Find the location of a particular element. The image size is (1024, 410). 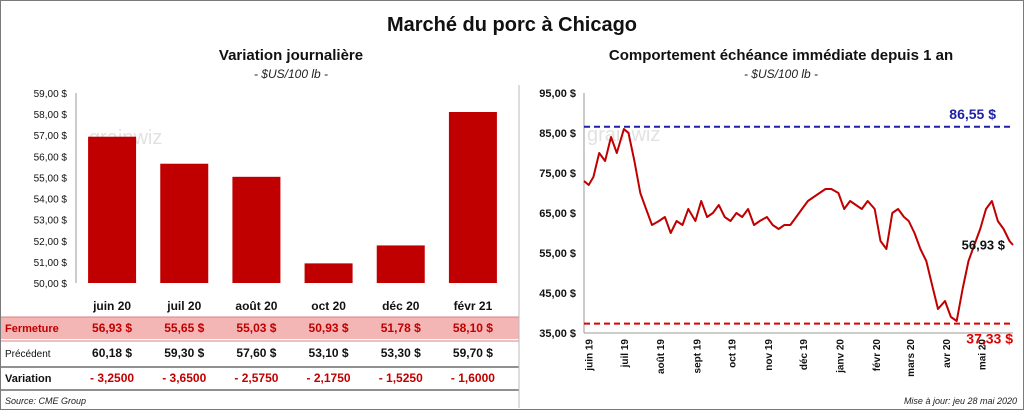

update-note: Mise à jour: jeu 28 mai 2020 is located at coordinates (960, 401).